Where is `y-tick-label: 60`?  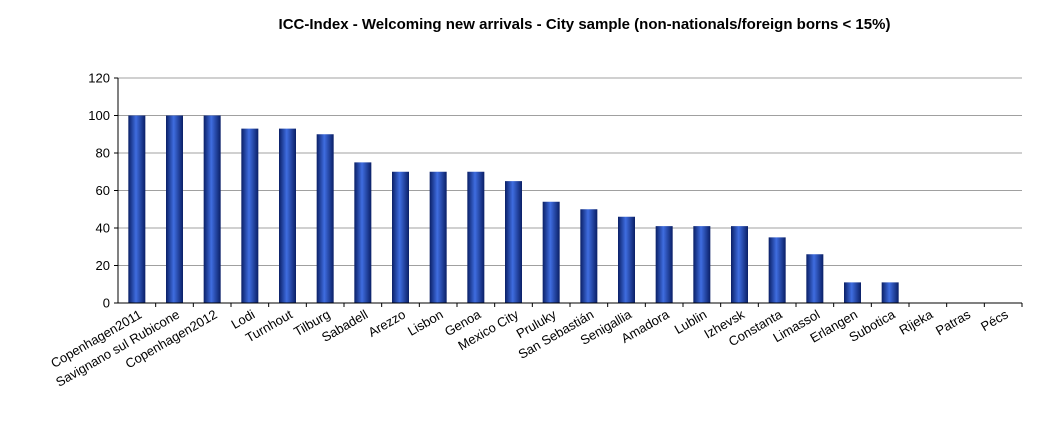
y-tick-label: 60 is located at coordinates (103, 190).